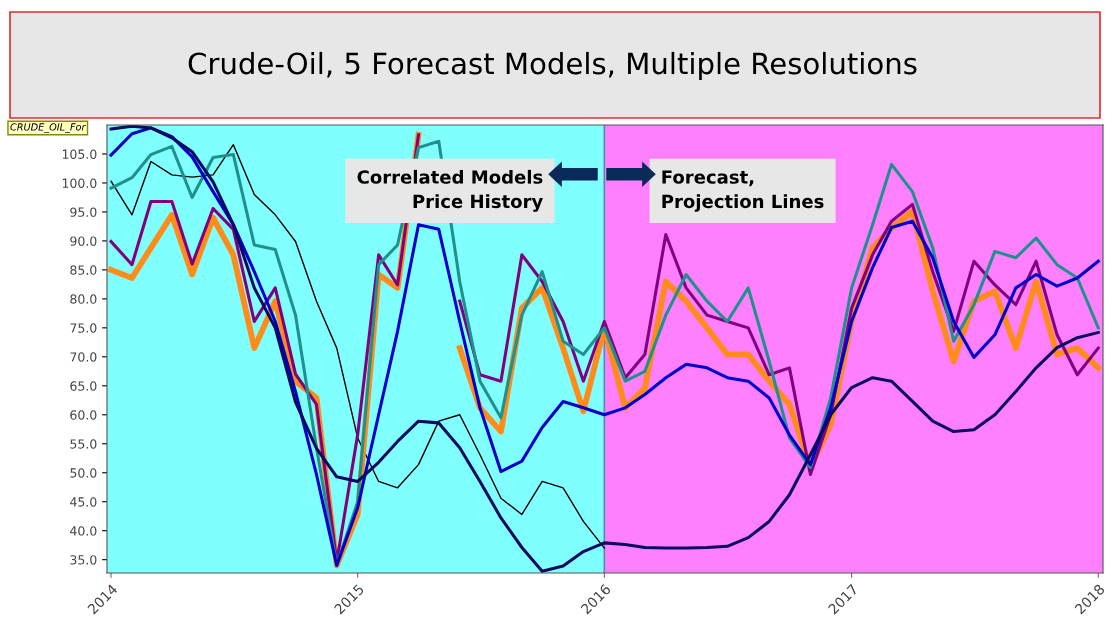  Describe the element at coordinates (552, 66) in the screenshot. I see `chart-title: Crude-Oil, 5 Forecast Models, Multiple Resolutions` at that location.